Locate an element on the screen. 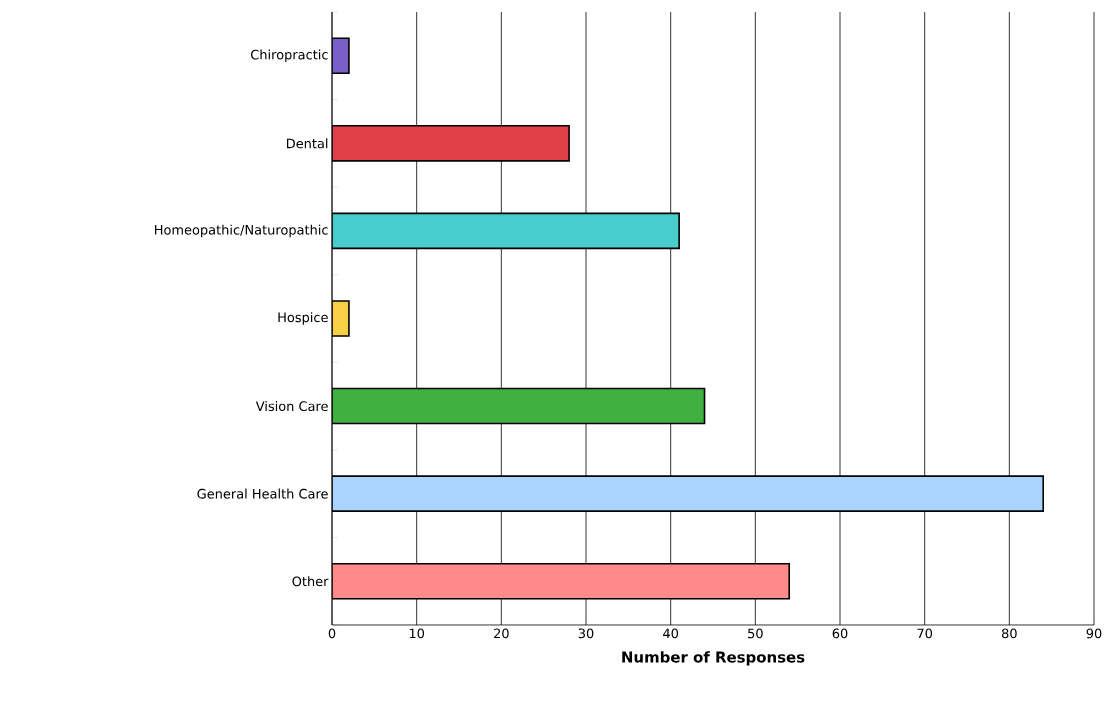  x-tick-label: 0 is located at coordinates (332, 633).